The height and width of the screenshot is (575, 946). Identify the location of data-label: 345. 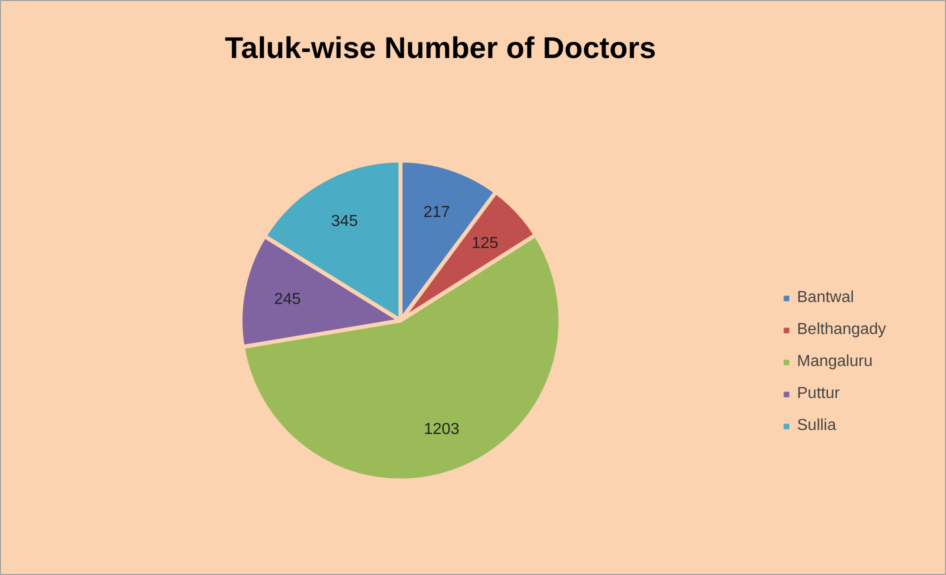
(344, 221).